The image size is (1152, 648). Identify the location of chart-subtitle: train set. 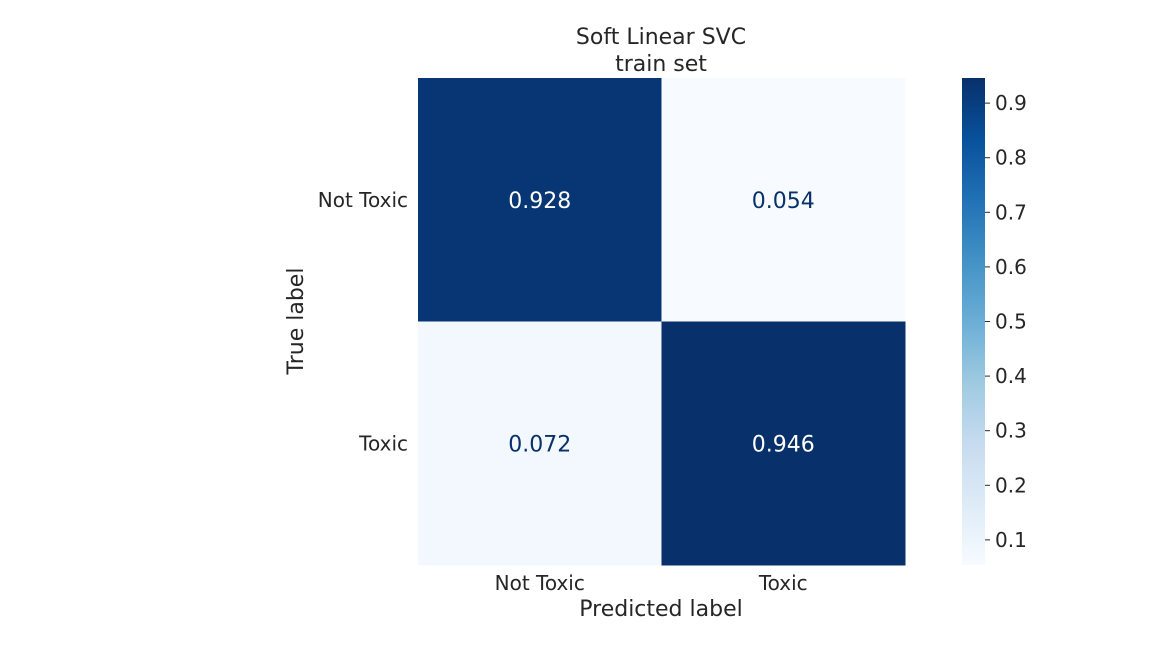
(661, 64).